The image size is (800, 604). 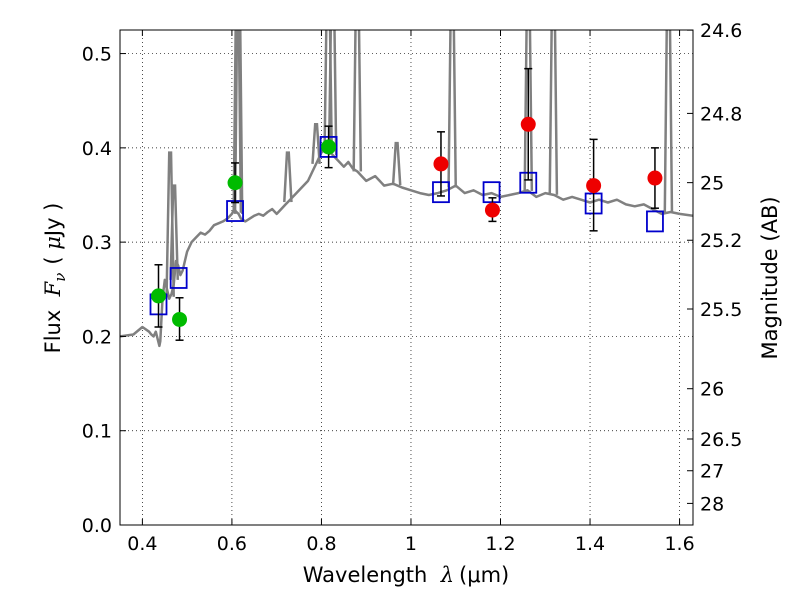 What do you see at coordinates (721, 440) in the screenshot?
I see `mag-tick-label: 26.5` at bounding box center [721, 440].